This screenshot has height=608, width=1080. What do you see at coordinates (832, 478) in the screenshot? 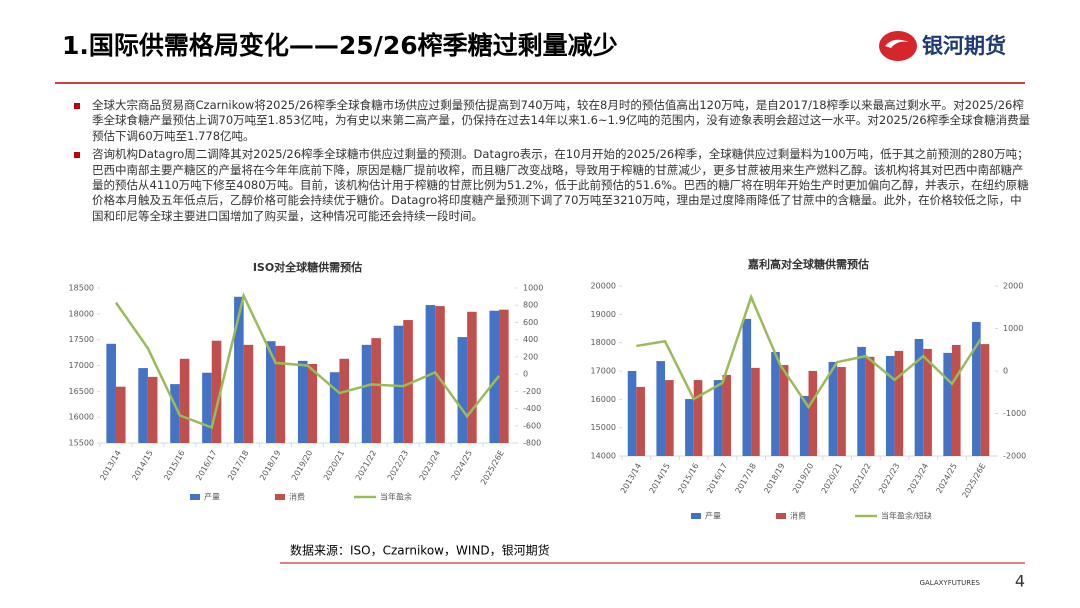
I see `x-tick-label: 2020/21` at bounding box center [832, 478].